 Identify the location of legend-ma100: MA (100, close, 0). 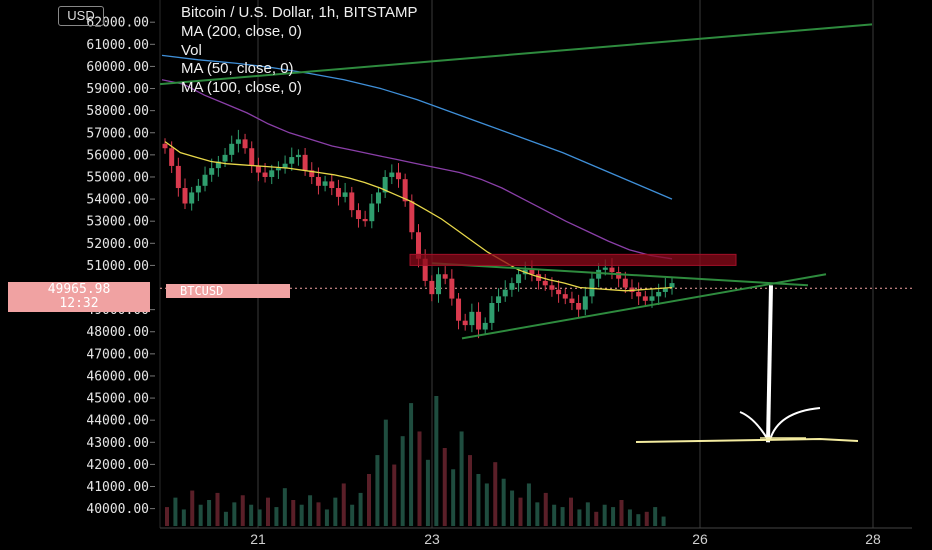
(241, 87).